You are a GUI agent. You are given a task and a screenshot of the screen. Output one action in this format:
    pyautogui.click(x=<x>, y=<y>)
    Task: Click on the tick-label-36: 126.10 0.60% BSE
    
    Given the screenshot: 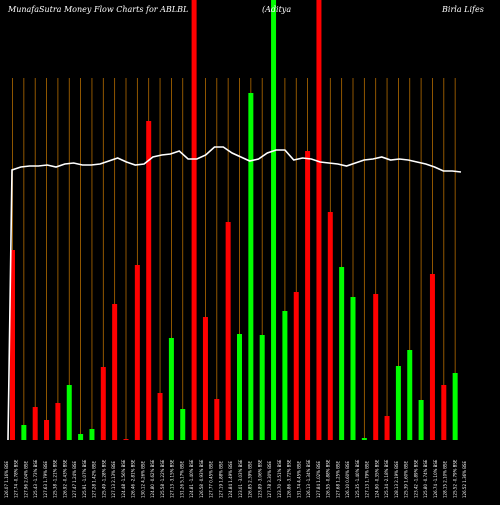 What is the action you would take?
    pyautogui.click(x=347, y=479)
    